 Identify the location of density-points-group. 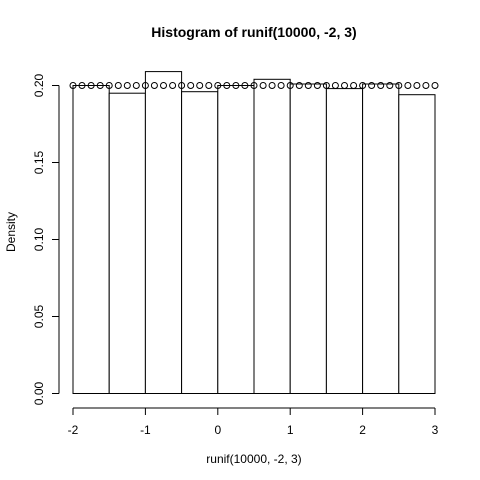
(254, 85).